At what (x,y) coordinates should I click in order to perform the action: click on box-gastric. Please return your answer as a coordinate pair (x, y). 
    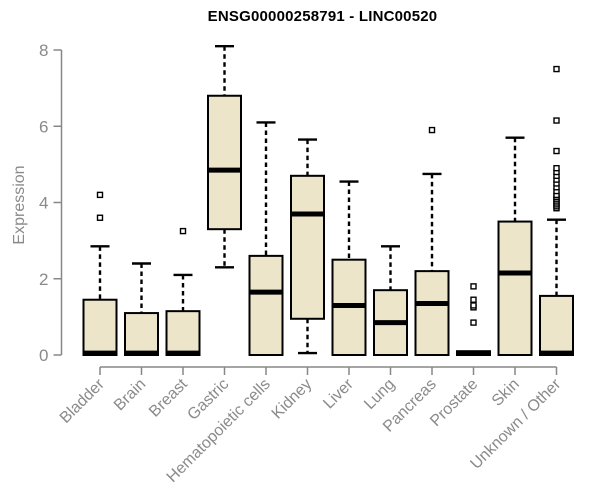
    Looking at the image, I should click on (224, 162).